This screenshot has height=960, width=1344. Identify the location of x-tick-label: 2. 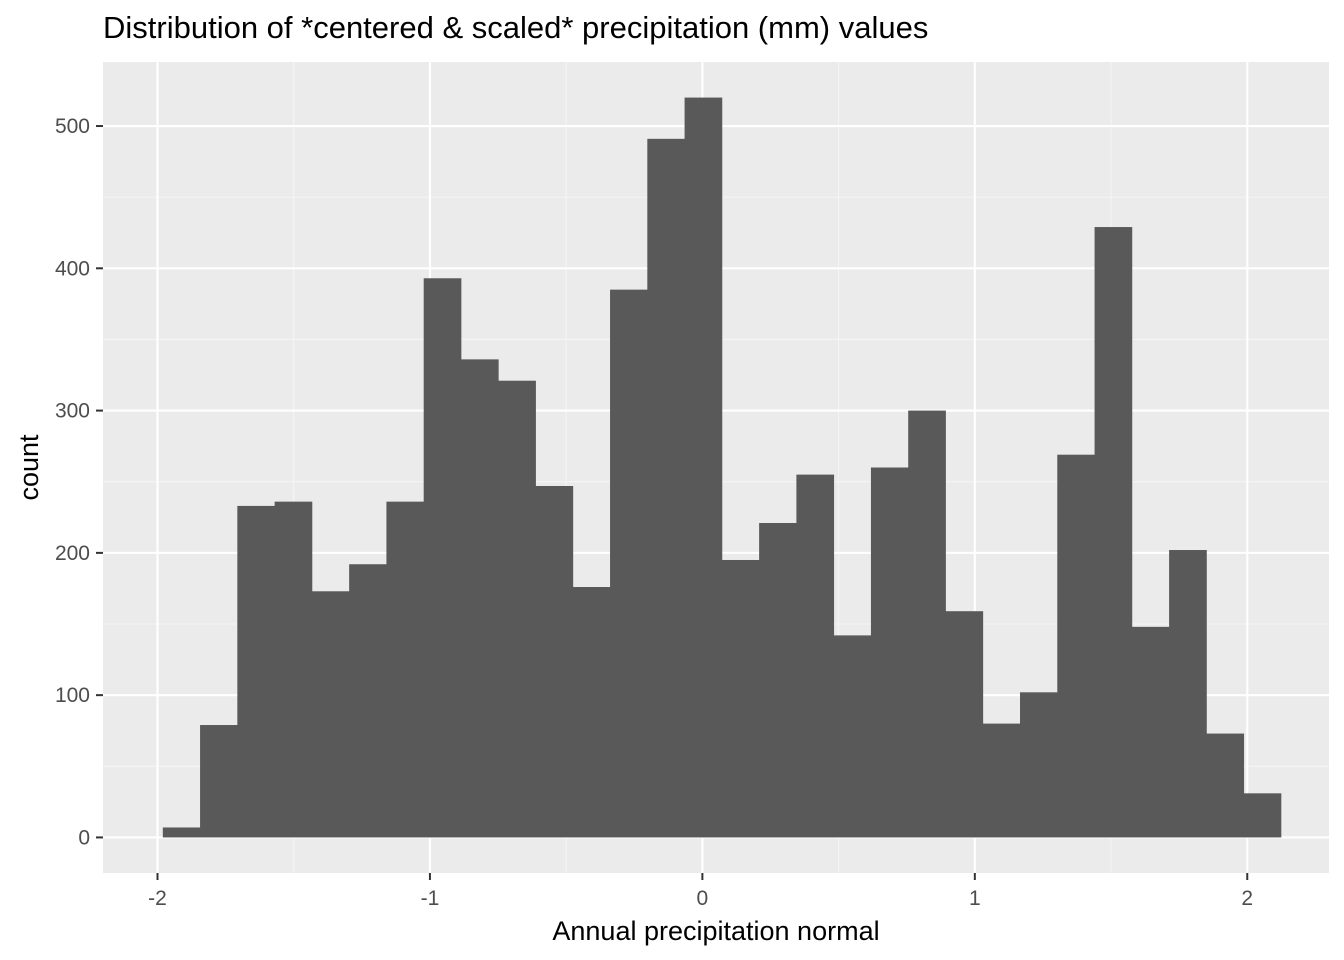
(1247, 898).